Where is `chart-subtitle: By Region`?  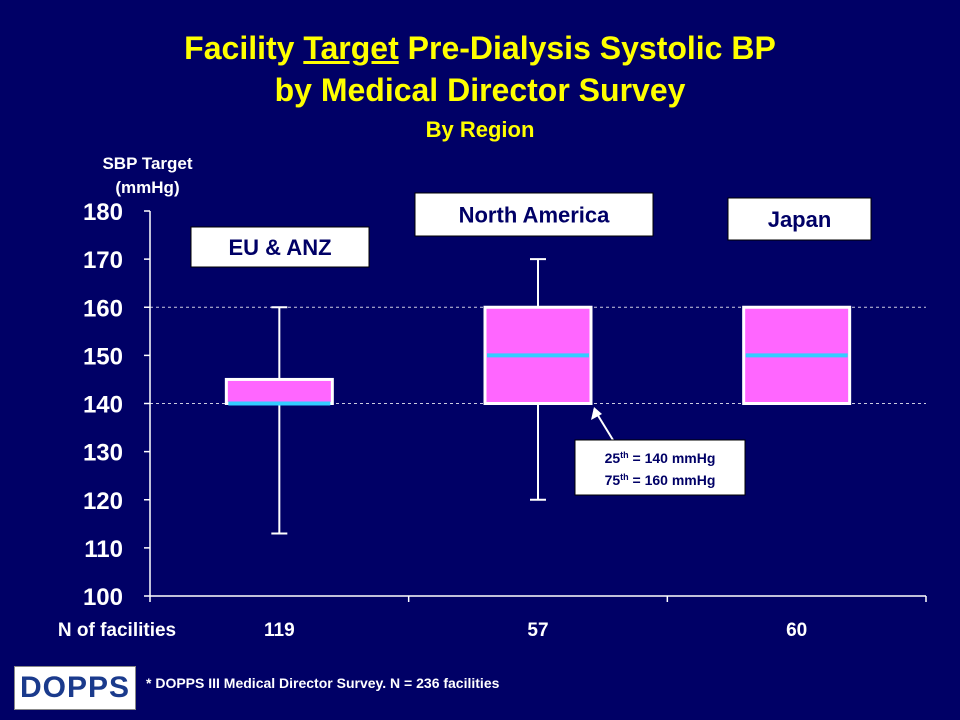 chart-subtitle: By Region is located at coordinates (480, 129).